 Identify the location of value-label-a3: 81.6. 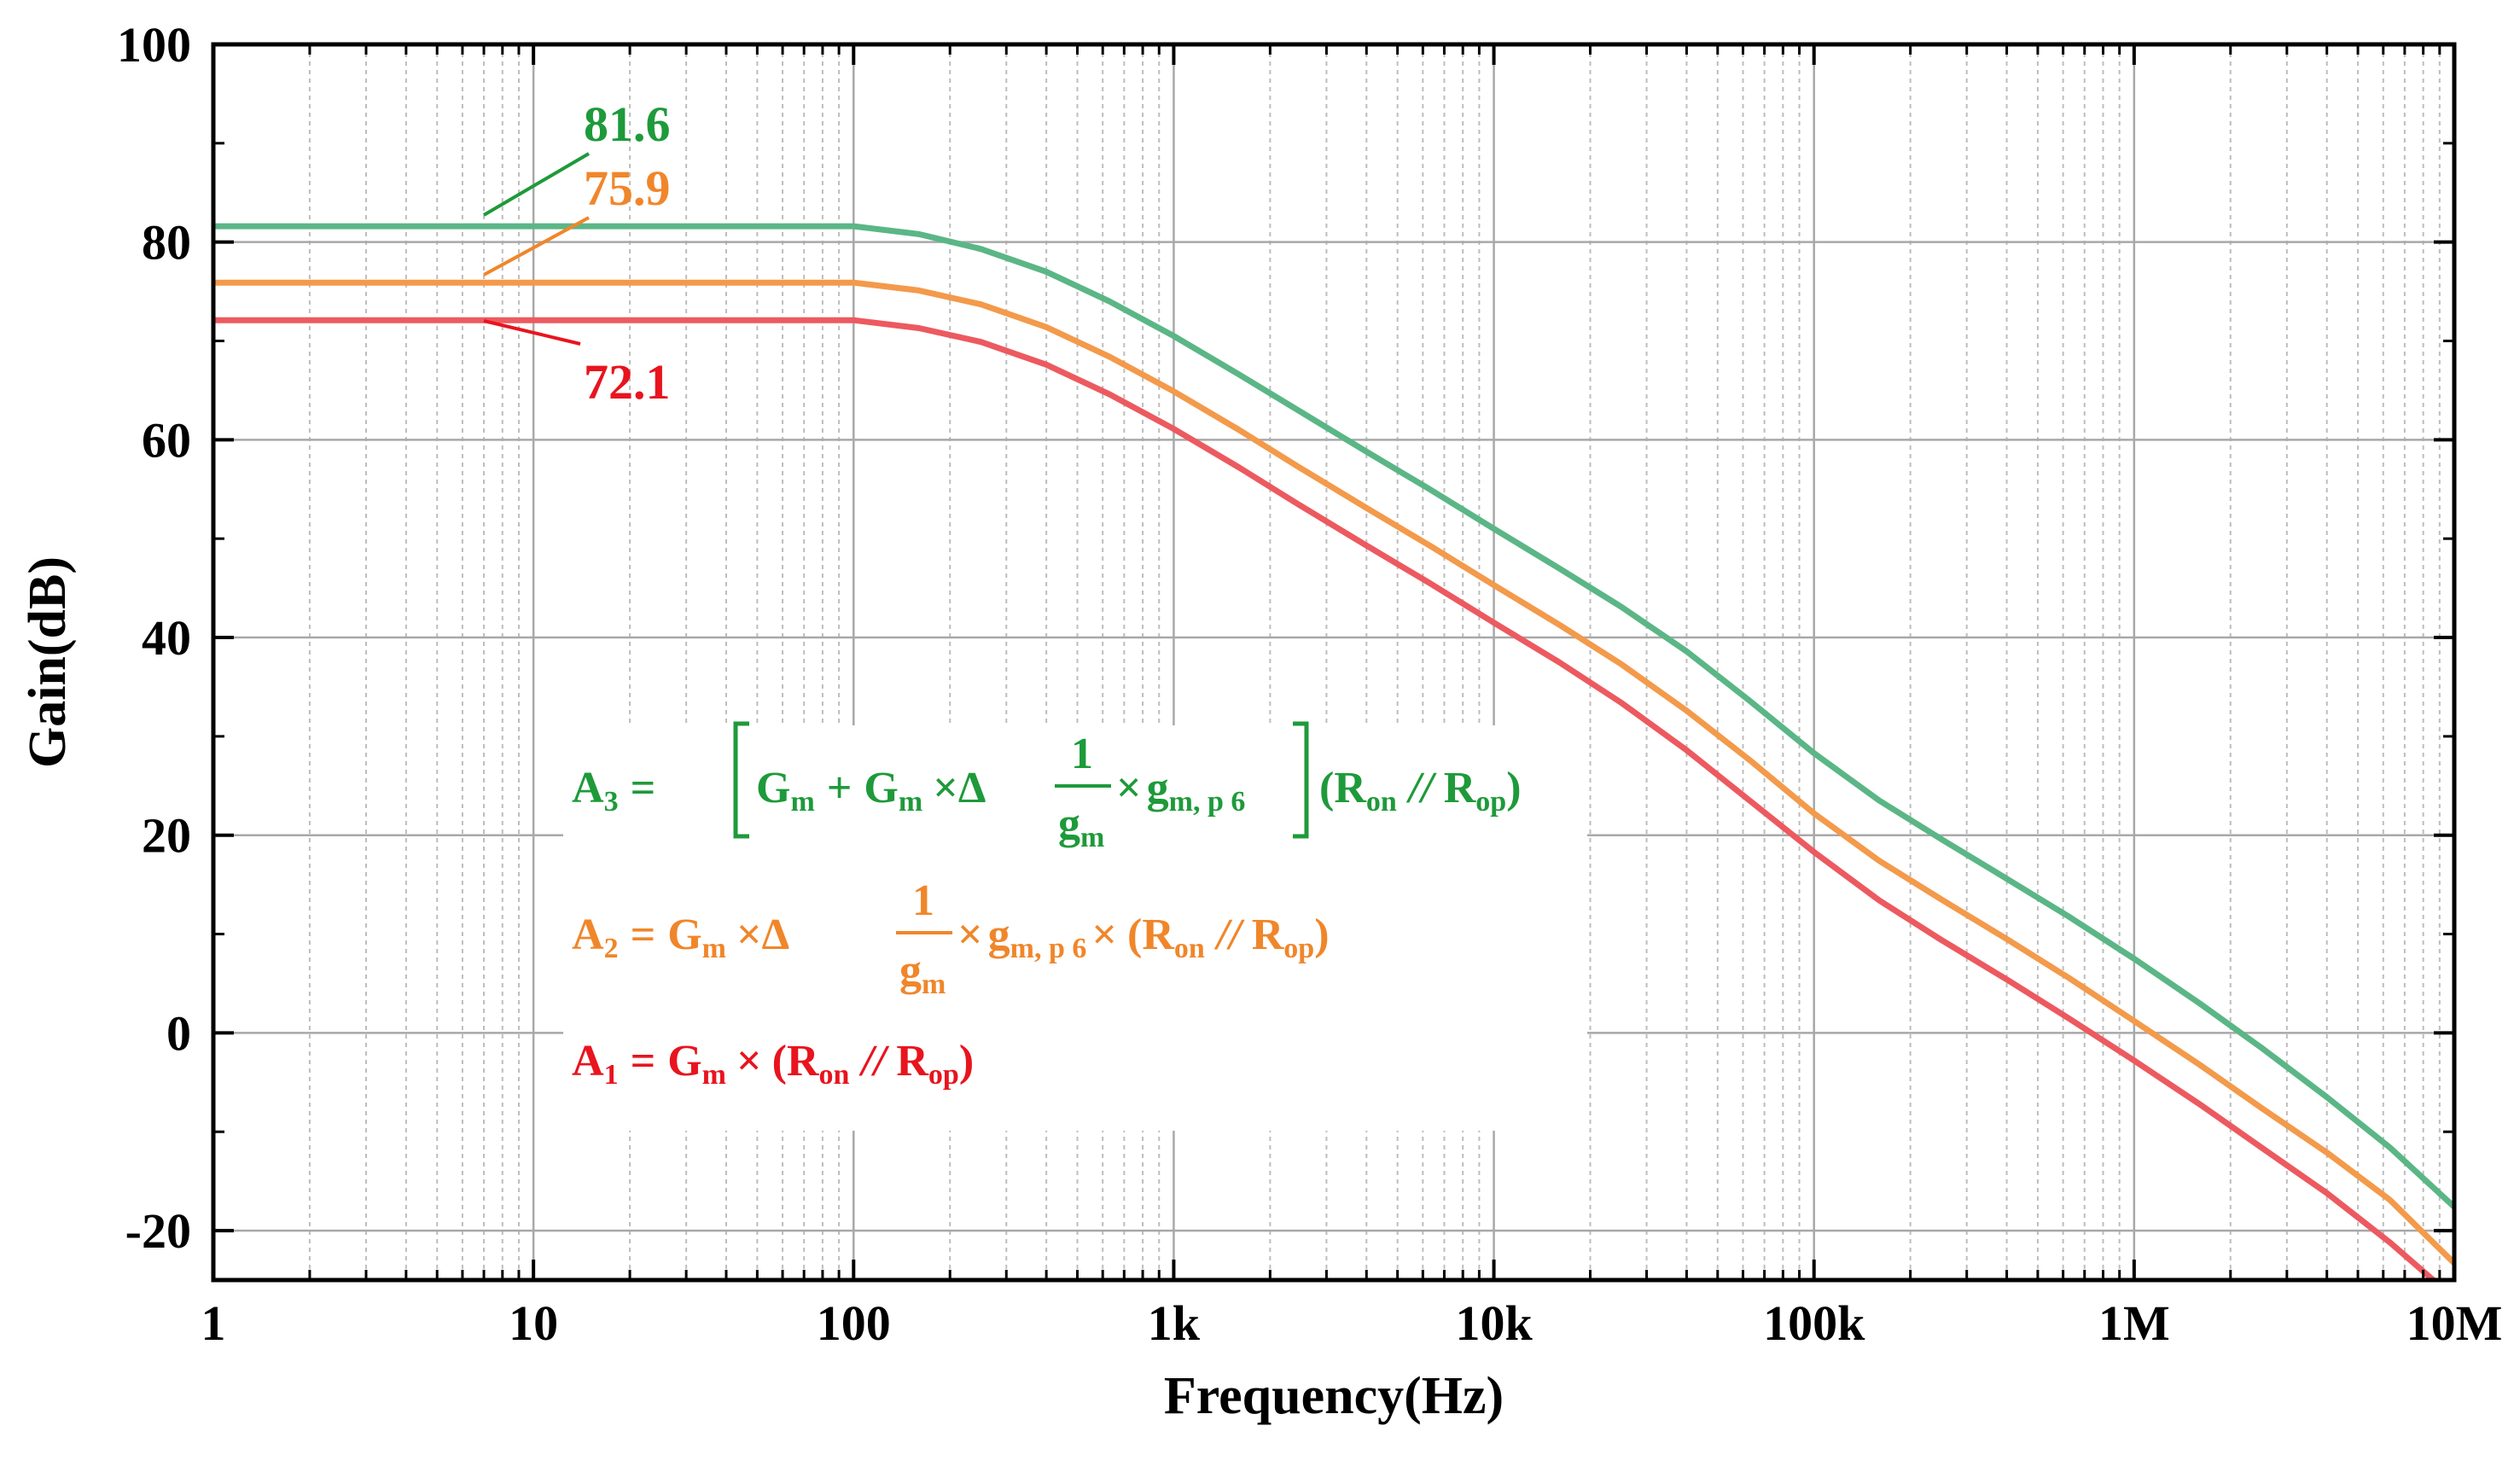
(627, 124).